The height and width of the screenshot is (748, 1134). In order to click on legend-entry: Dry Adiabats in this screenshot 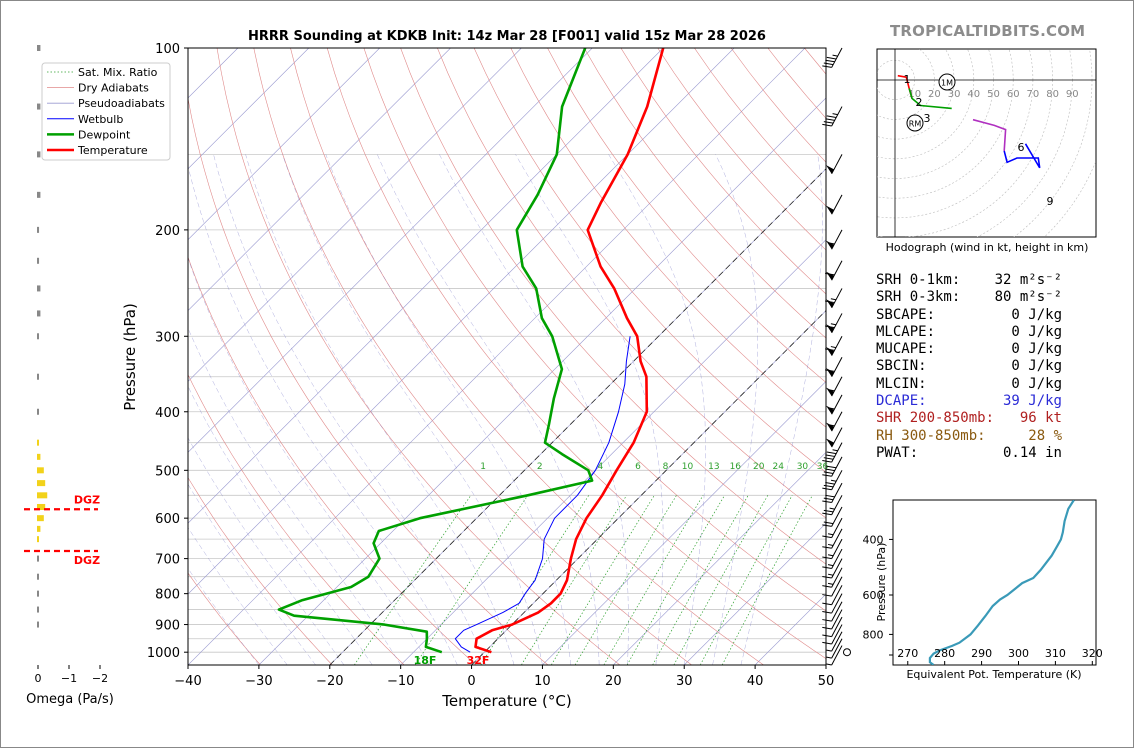, I will do `click(113, 88)`.